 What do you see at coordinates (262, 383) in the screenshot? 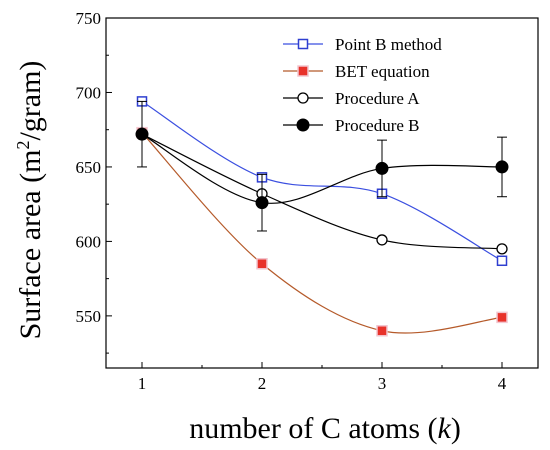
I see `x-tick-label-2: 2` at bounding box center [262, 383].